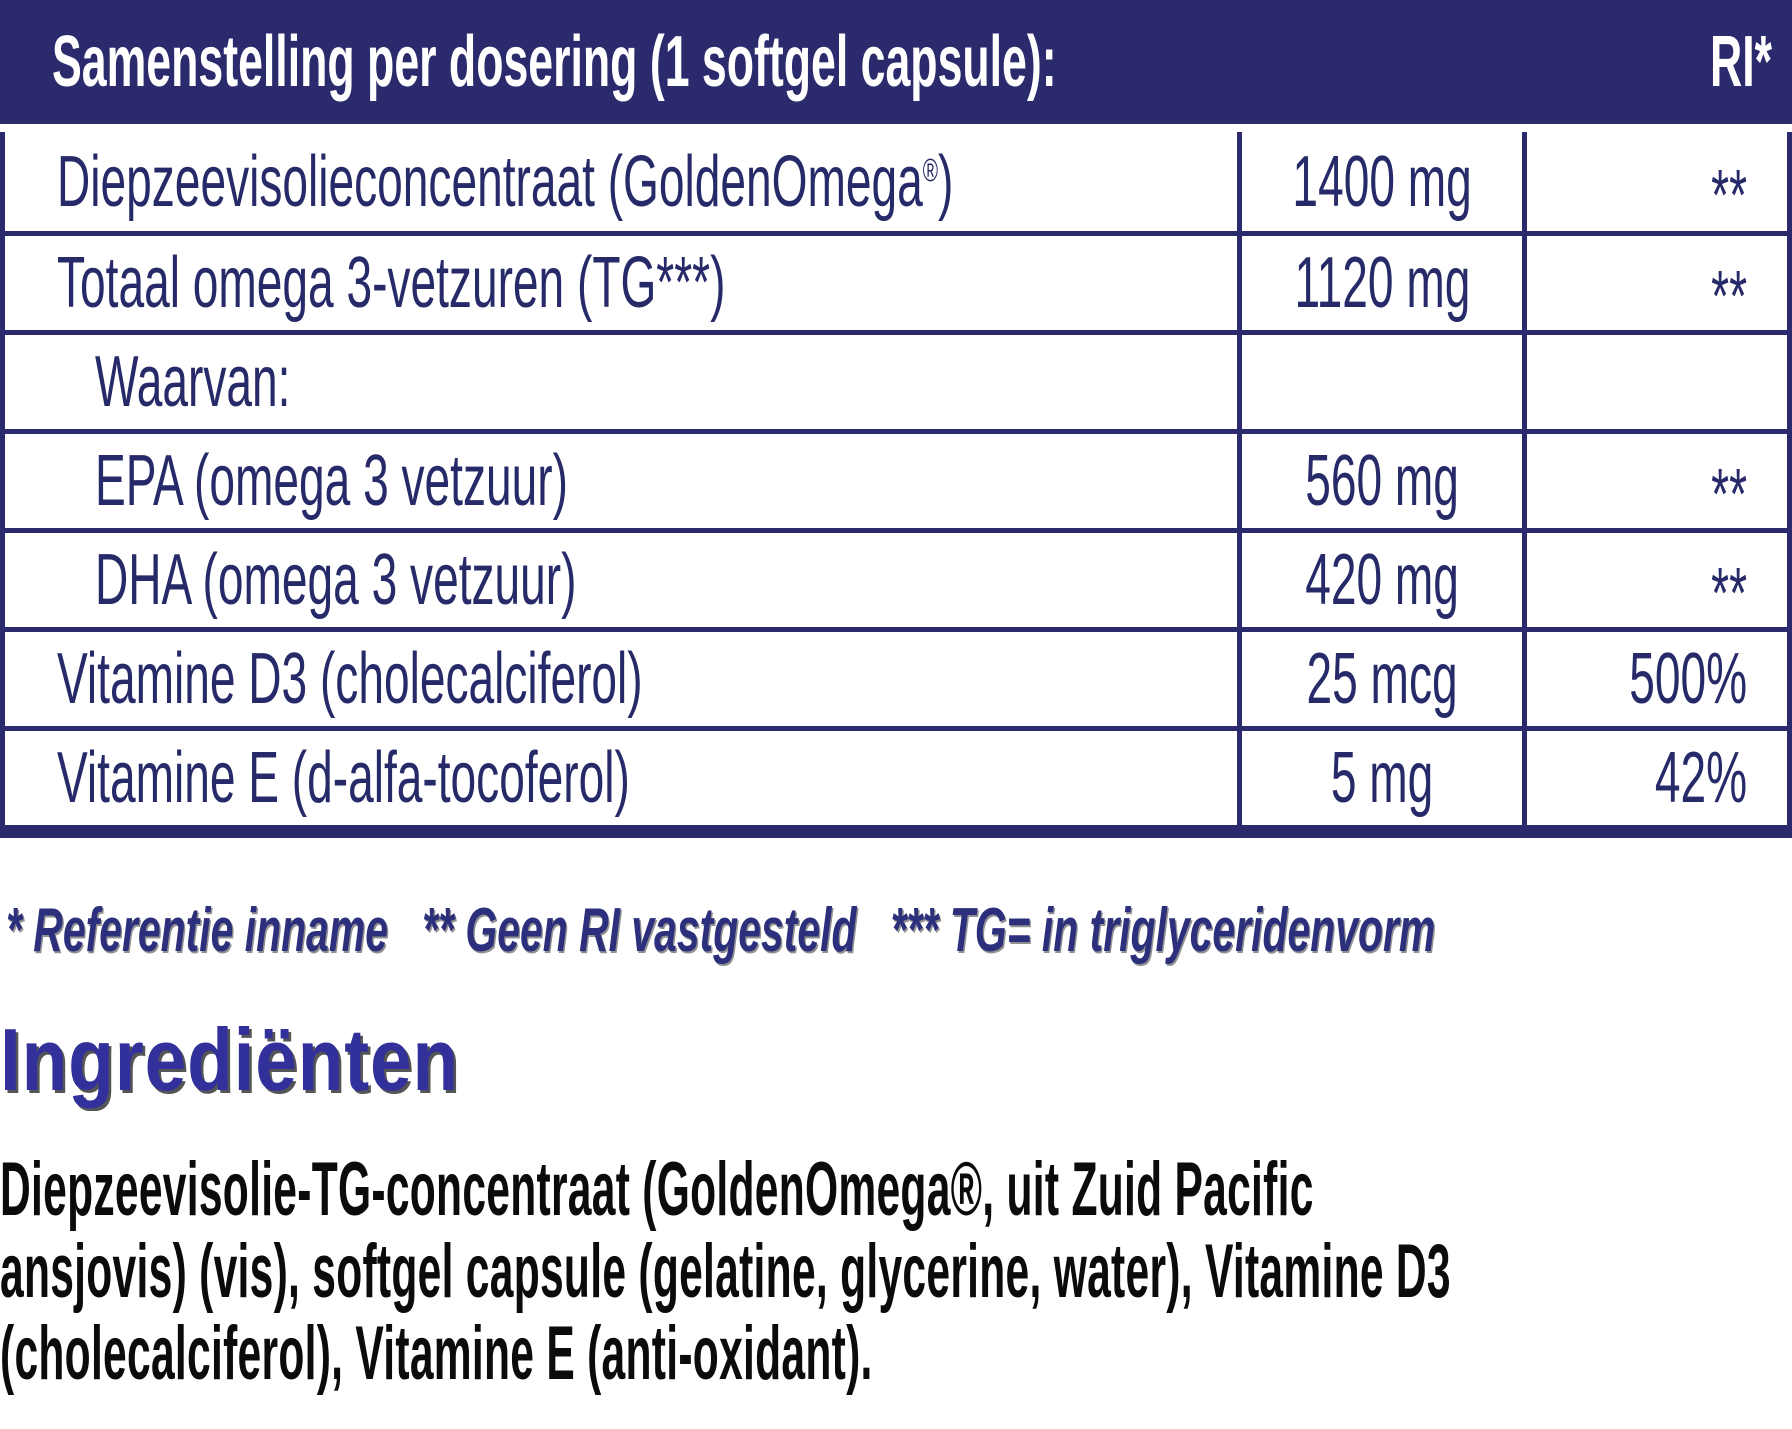  What do you see at coordinates (1382, 181) in the screenshot?
I see `amount-value: 1400 mg` at bounding box center [1382, 181].